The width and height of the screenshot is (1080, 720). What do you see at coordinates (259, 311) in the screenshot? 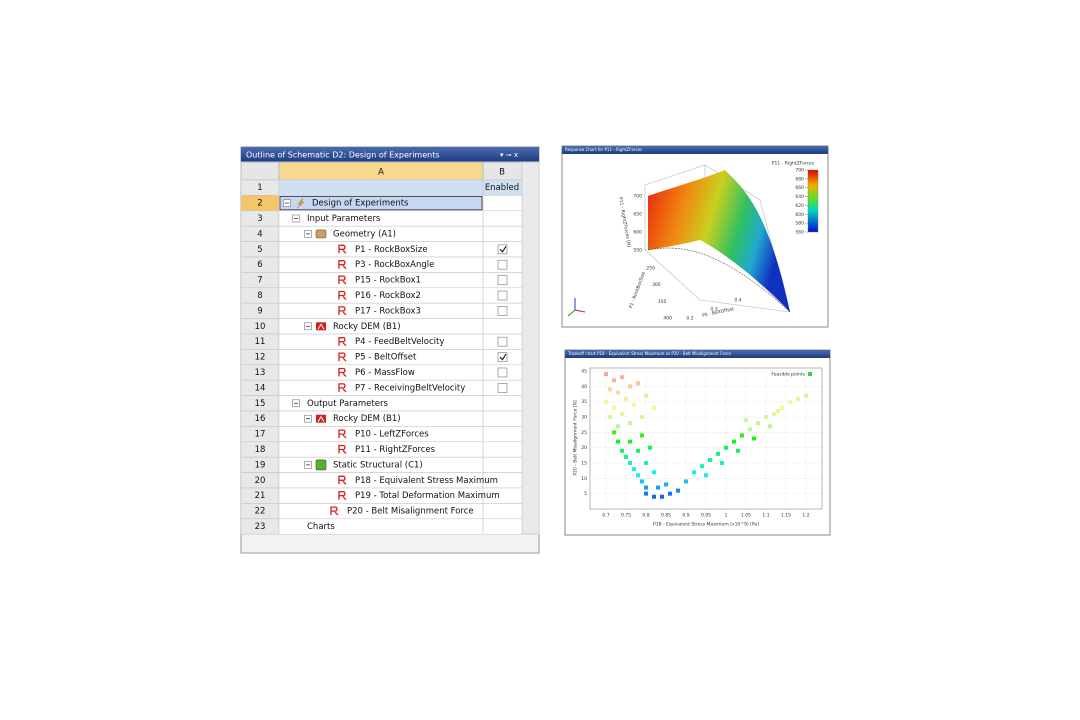
I see `row-number: 9` at bounding box center [259, 311].